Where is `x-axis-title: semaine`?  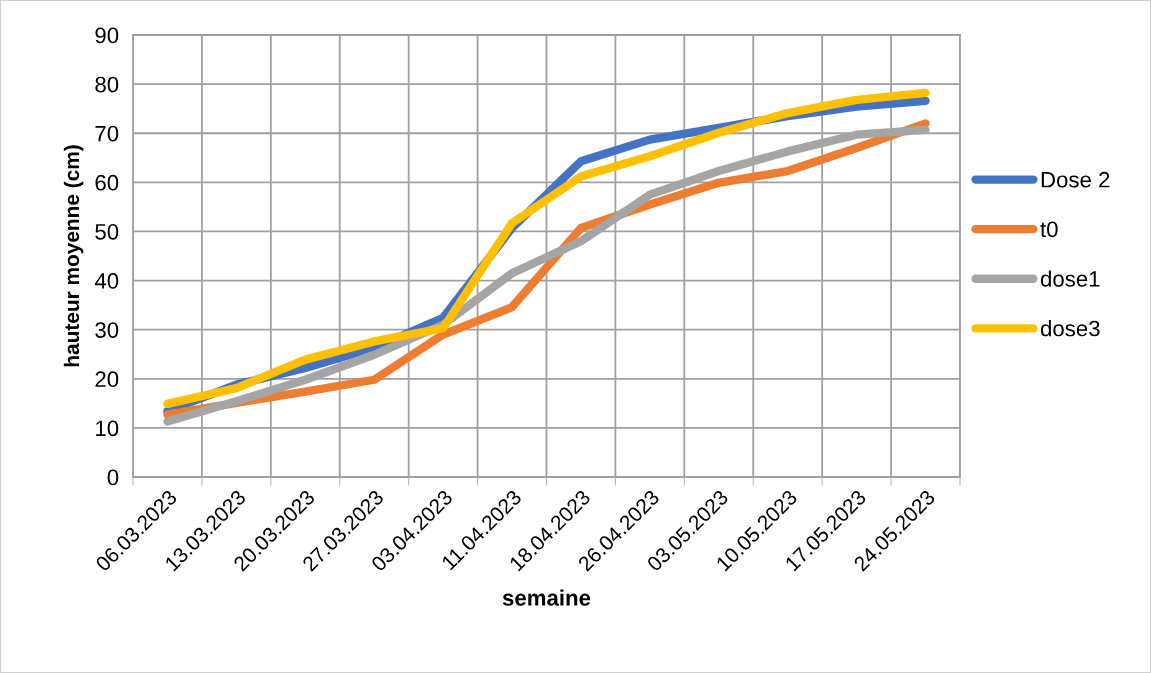
x-axis-title: semaine is located at coordinates (546, 597).